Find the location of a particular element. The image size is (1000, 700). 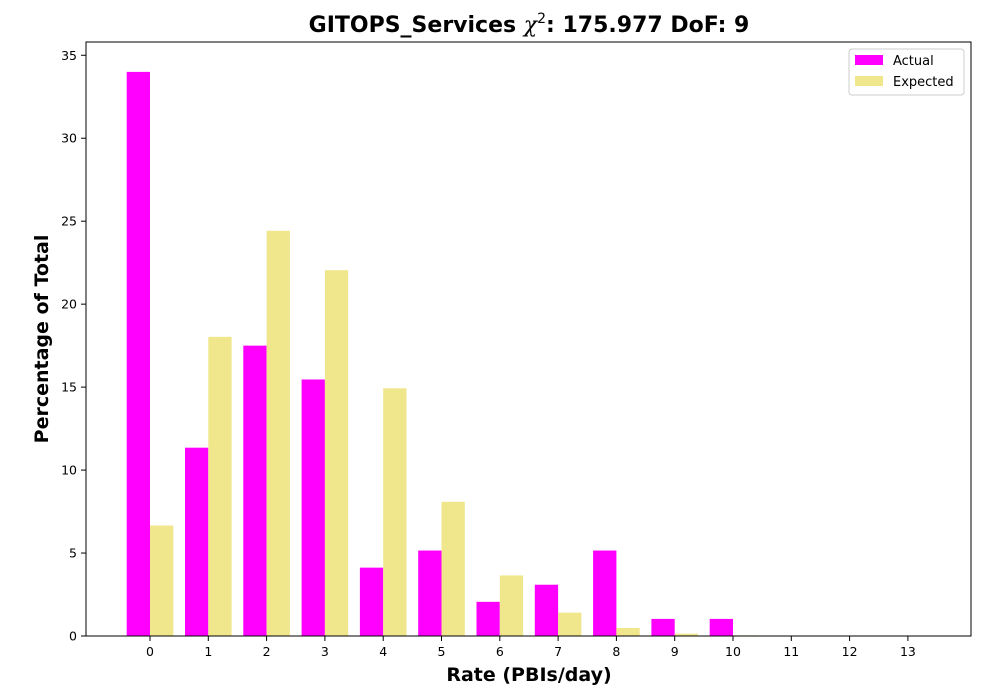

x-tick-label: 3 is located at coordinates (325, 651).